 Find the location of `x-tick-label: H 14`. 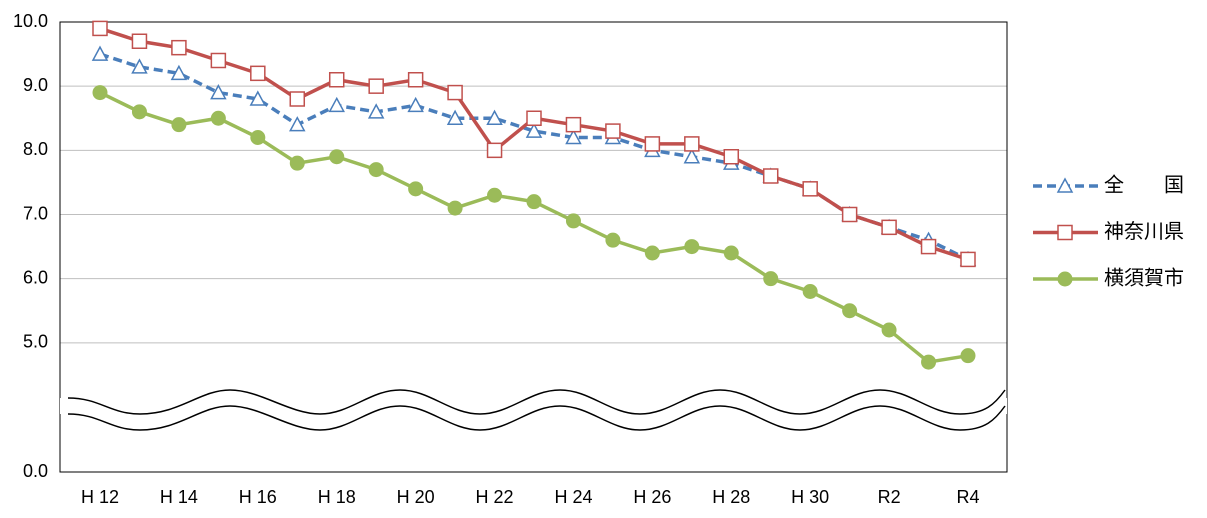

x-tick-label: H 14 is located at coordinates (179, 497).